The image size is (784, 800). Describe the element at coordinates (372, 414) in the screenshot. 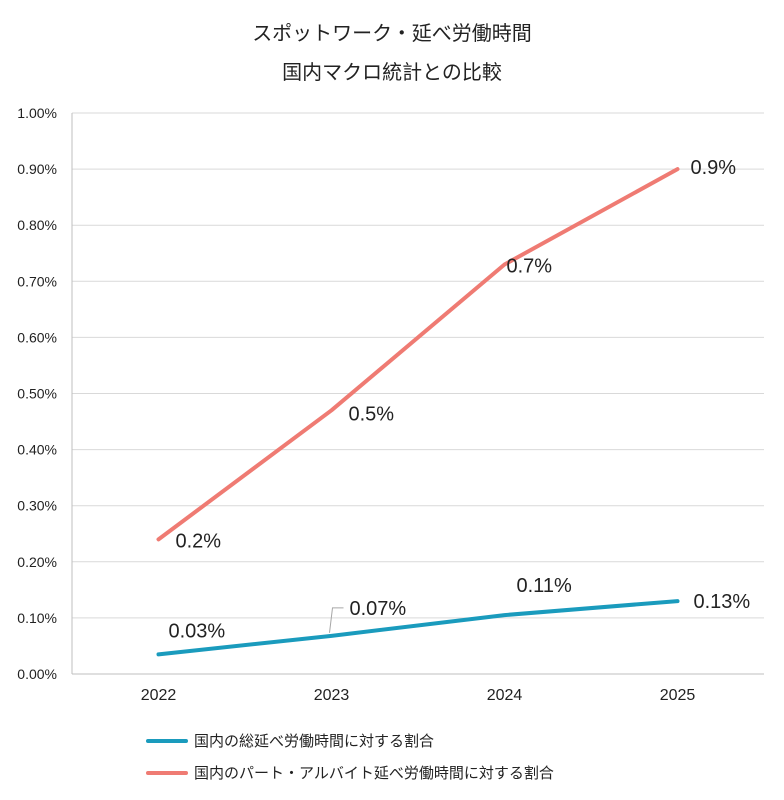

I see `data-label: 0.5%` at that location.